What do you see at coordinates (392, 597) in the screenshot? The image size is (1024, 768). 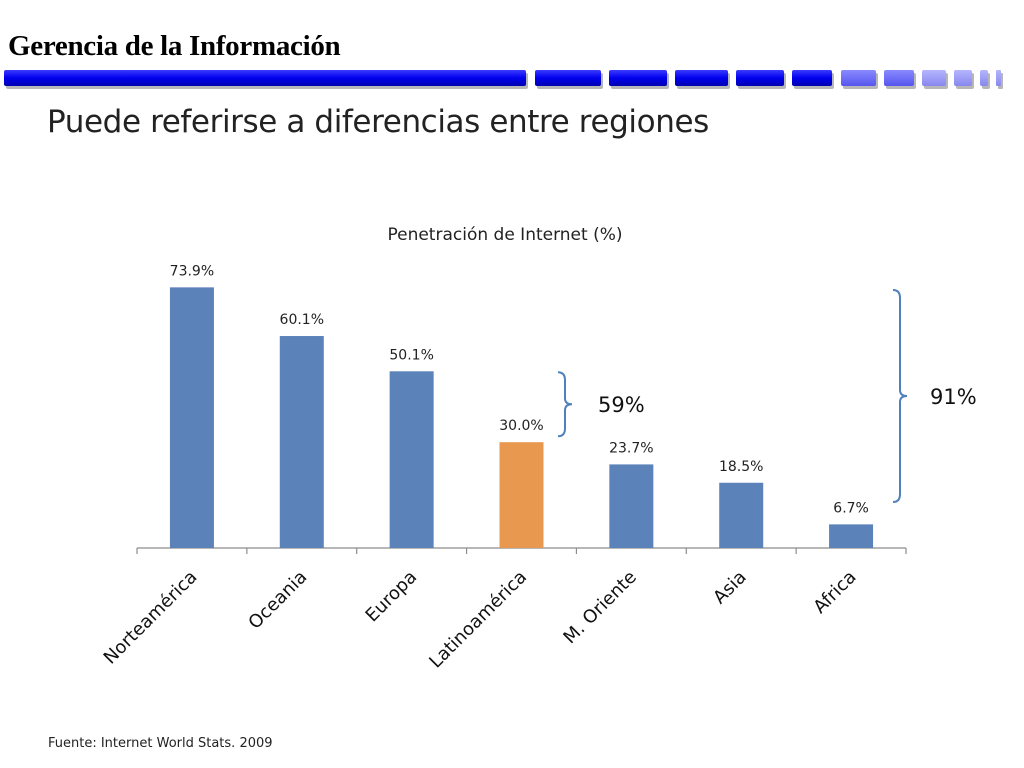 I see `category-label-europa: Europa` at bounding box center [392, 597].